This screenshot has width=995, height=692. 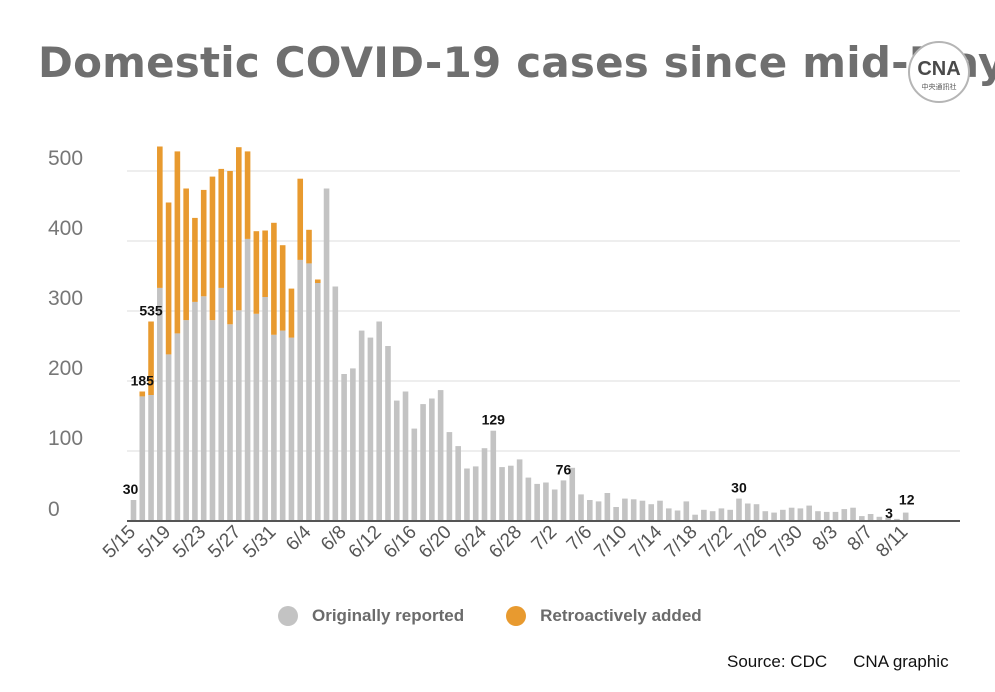 What do you see at coordinates (716, 542) in the screenshot?
I see `x-tick-label: 7/22` at bounding box center [716, 542].